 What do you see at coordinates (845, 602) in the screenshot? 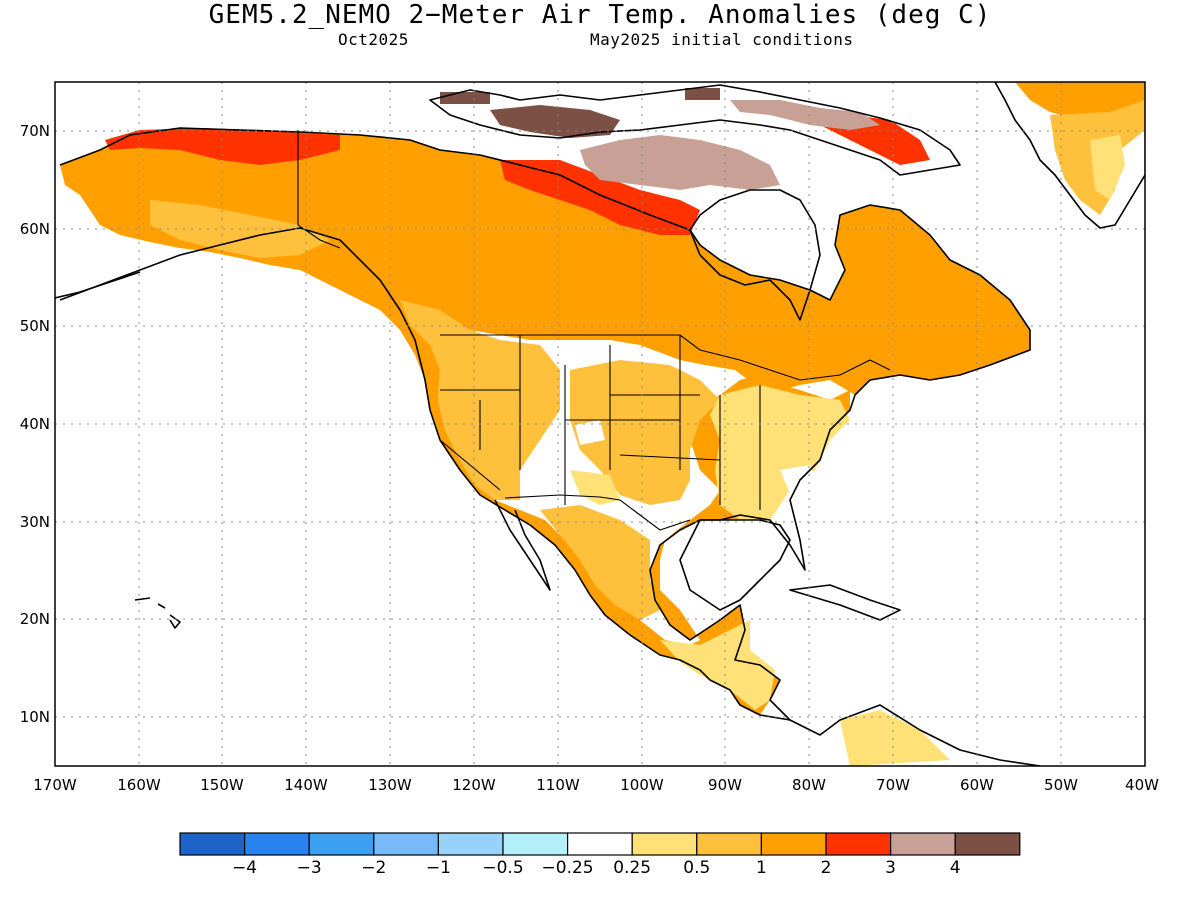
I see `coastline-cuba` at bounding box center [845, 602].